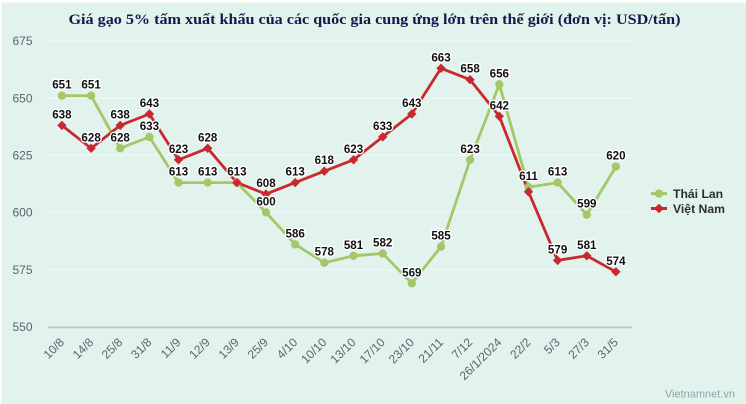 This screenshot has width=746, height=404. Describe the element at coordinates (616, 261) in the screenshot. I see `svg-text: 574` at that location.